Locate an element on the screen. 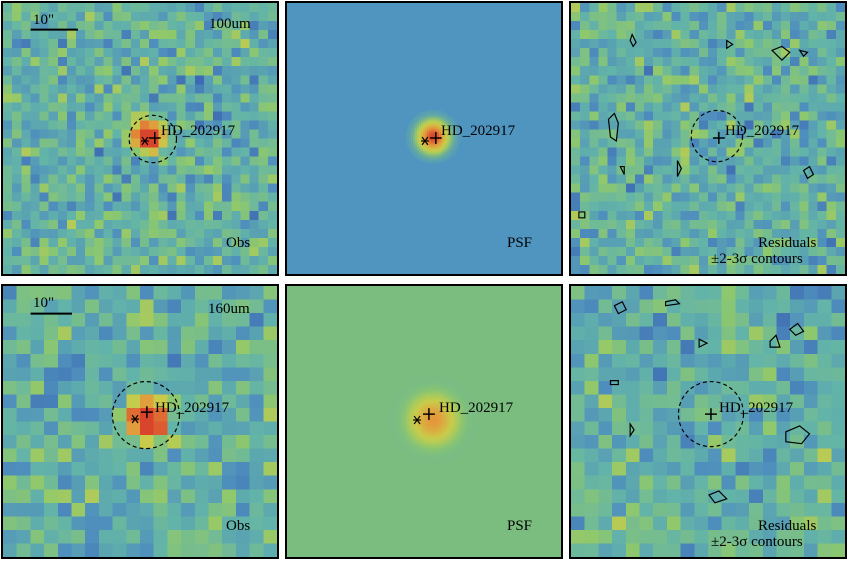 This screenshot has width=850, height=566. band-label: 100um is located at coordinates (230, 24).